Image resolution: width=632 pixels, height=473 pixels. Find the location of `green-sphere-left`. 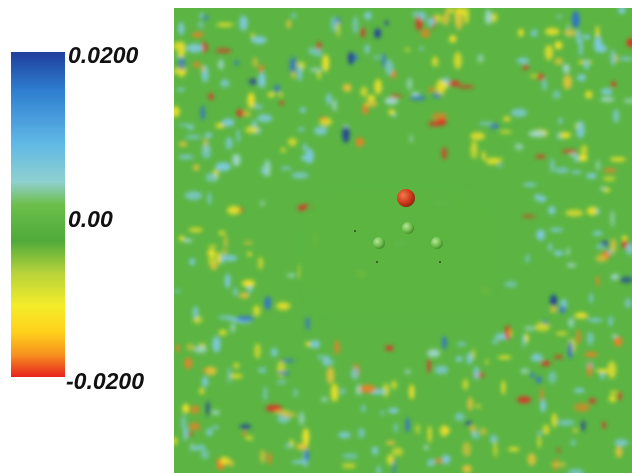

green-sphere-left is located at coordinates (379, 243).